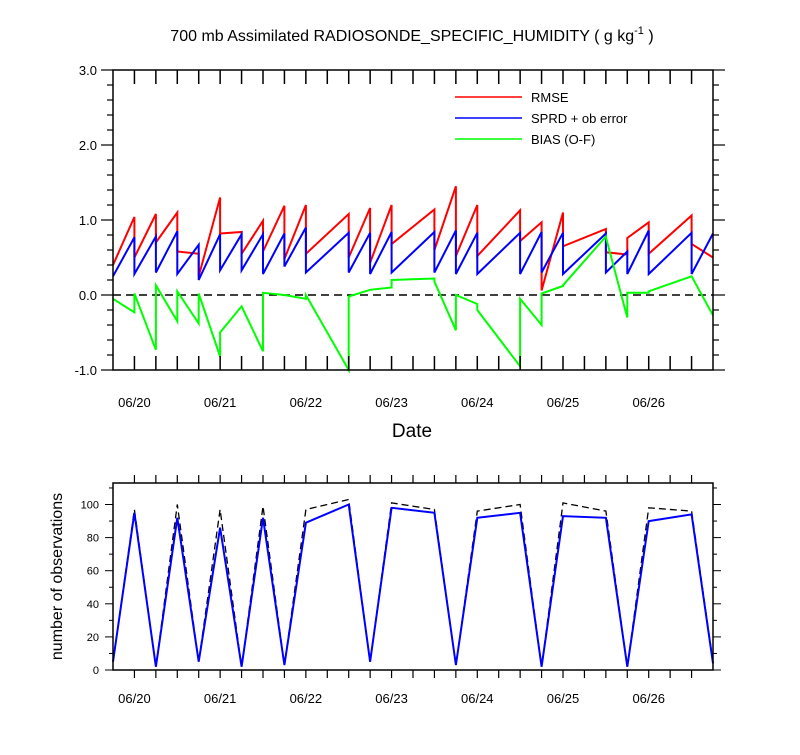  I want to click on y-tick-label: 2.0, so click(88, 145).